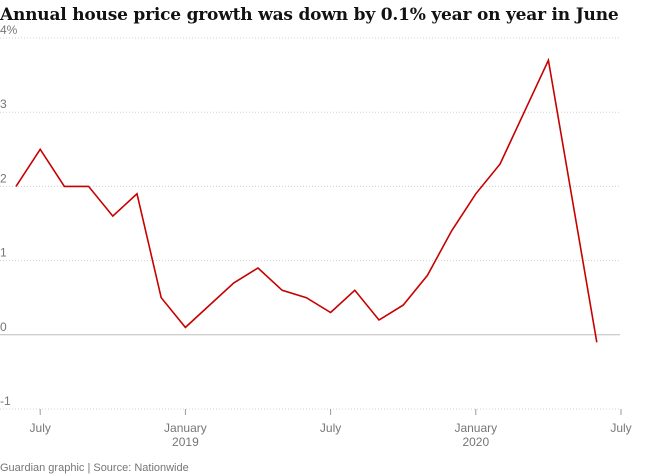 This screenshot has width=662, height=476. What do you see at coordinates (9, 215) in the screenshot?
I see `y-axis-ticks: 4% 3 2 1 0 -1` at bounding box center [9, 215].